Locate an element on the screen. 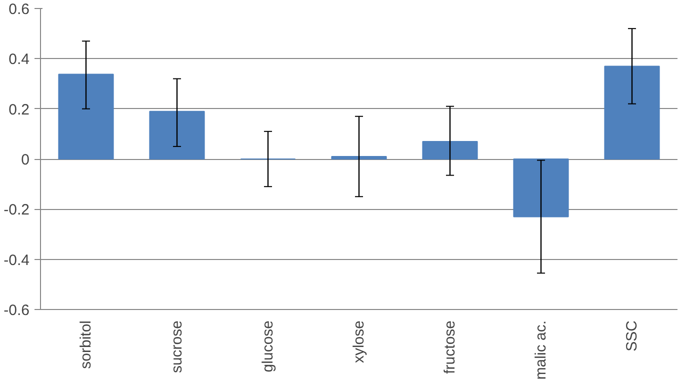 Image resolution: width=685 pixels, height=382 pixels. y-tick-label: 0.6 is located at coordinates (19, 9).